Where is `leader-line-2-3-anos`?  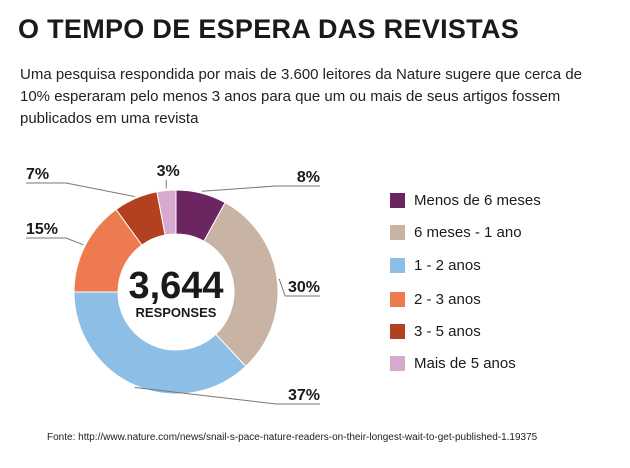
leader-line-2-3-anos is located at coordinates (55, 241).